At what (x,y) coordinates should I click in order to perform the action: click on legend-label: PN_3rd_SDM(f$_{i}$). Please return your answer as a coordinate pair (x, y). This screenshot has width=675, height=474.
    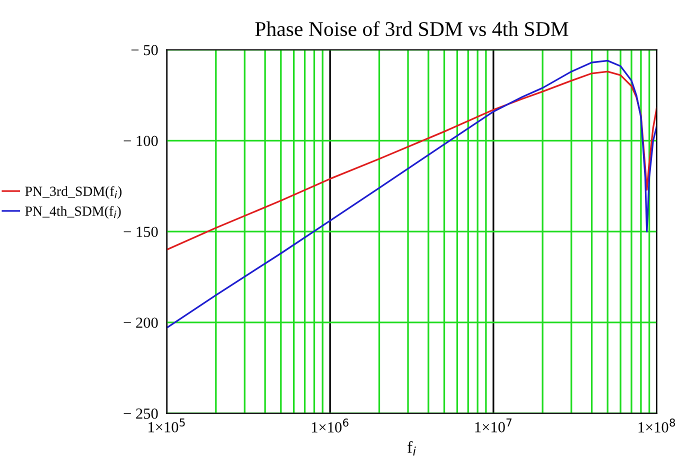
    Looking at the image, I should click on (73, 192).